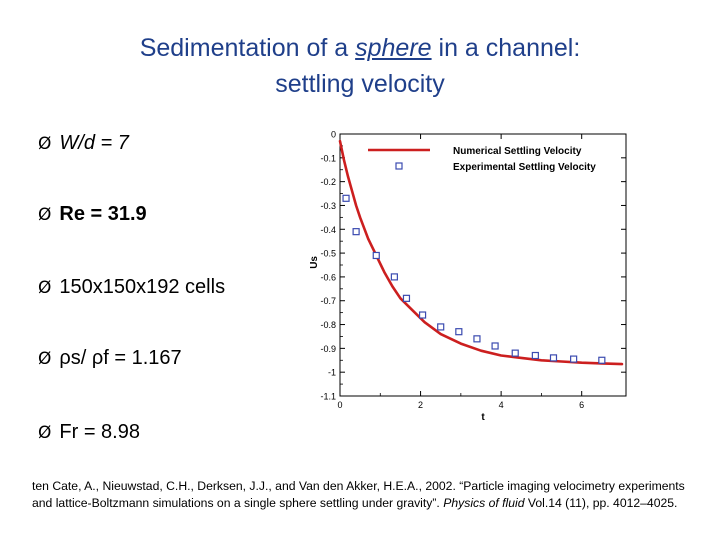  I want to click on title-line-1-pre: Sedimentation of a, so click(247, 48).